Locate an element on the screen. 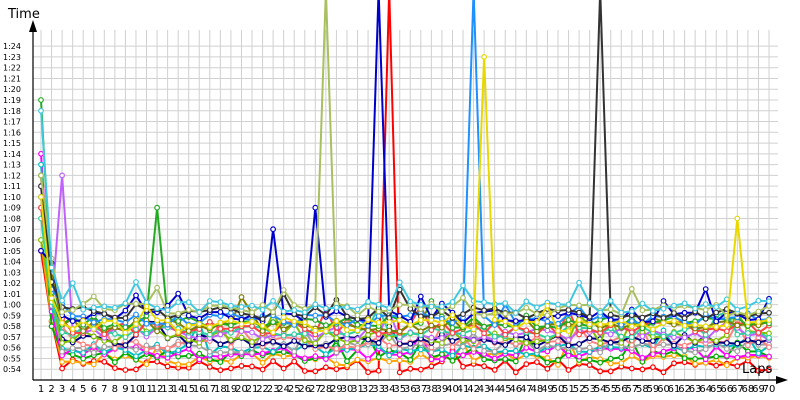  x-tick-label: 54 is located at coordinates (600, 389).